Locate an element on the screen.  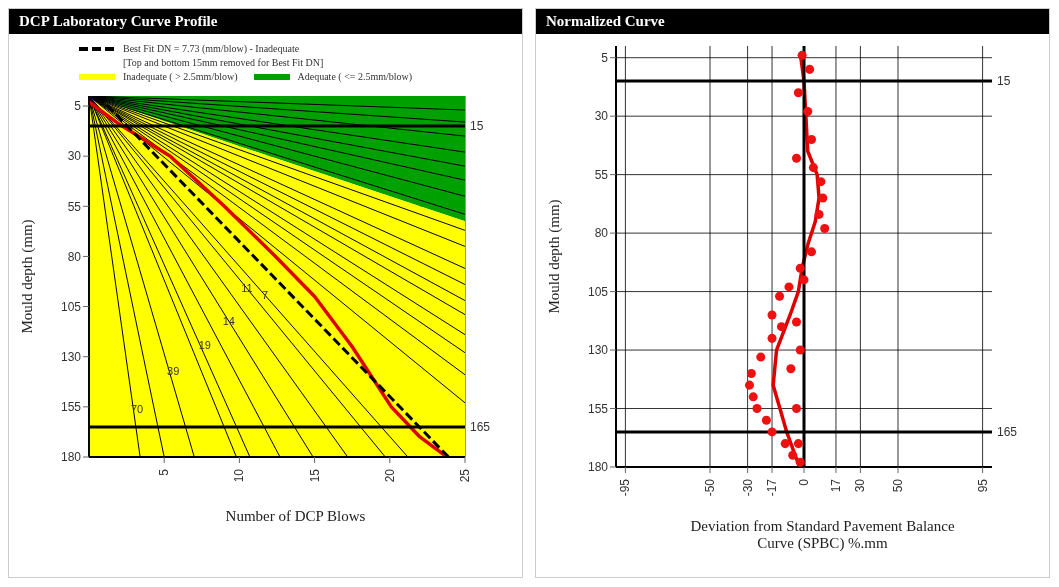
x-tick-label: 30 is located at coordinates (860, 485).